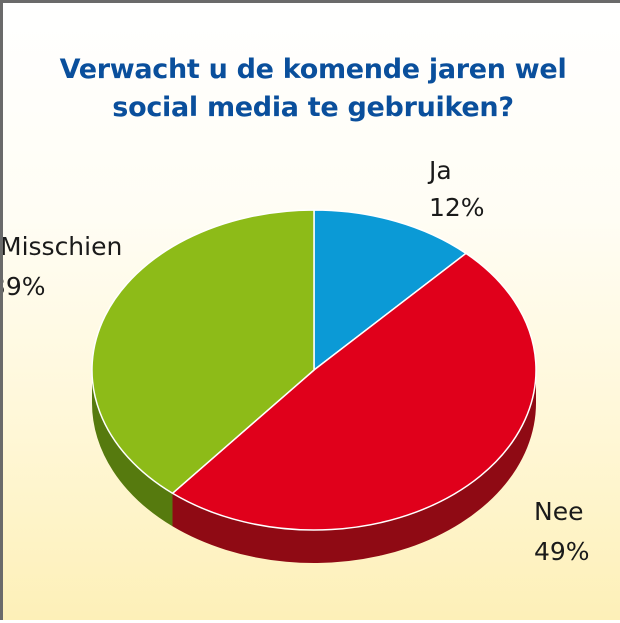  What do you see at coordinates (457, 207) in the screenshot?
I see `slice-value-ja: 12%` at bounding box center [457, 207].